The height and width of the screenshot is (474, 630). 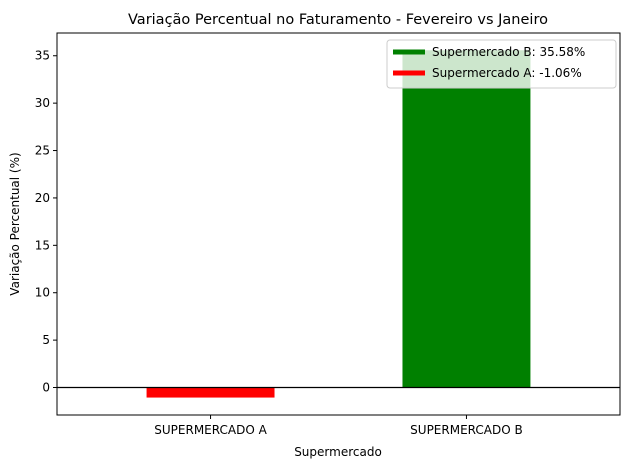 What do you see at coordinates (338, 426) in the screenshot?
I see `x-axis: SUPERMERCADO A SUPERMERCADO B` at bounding box center [338, 426].